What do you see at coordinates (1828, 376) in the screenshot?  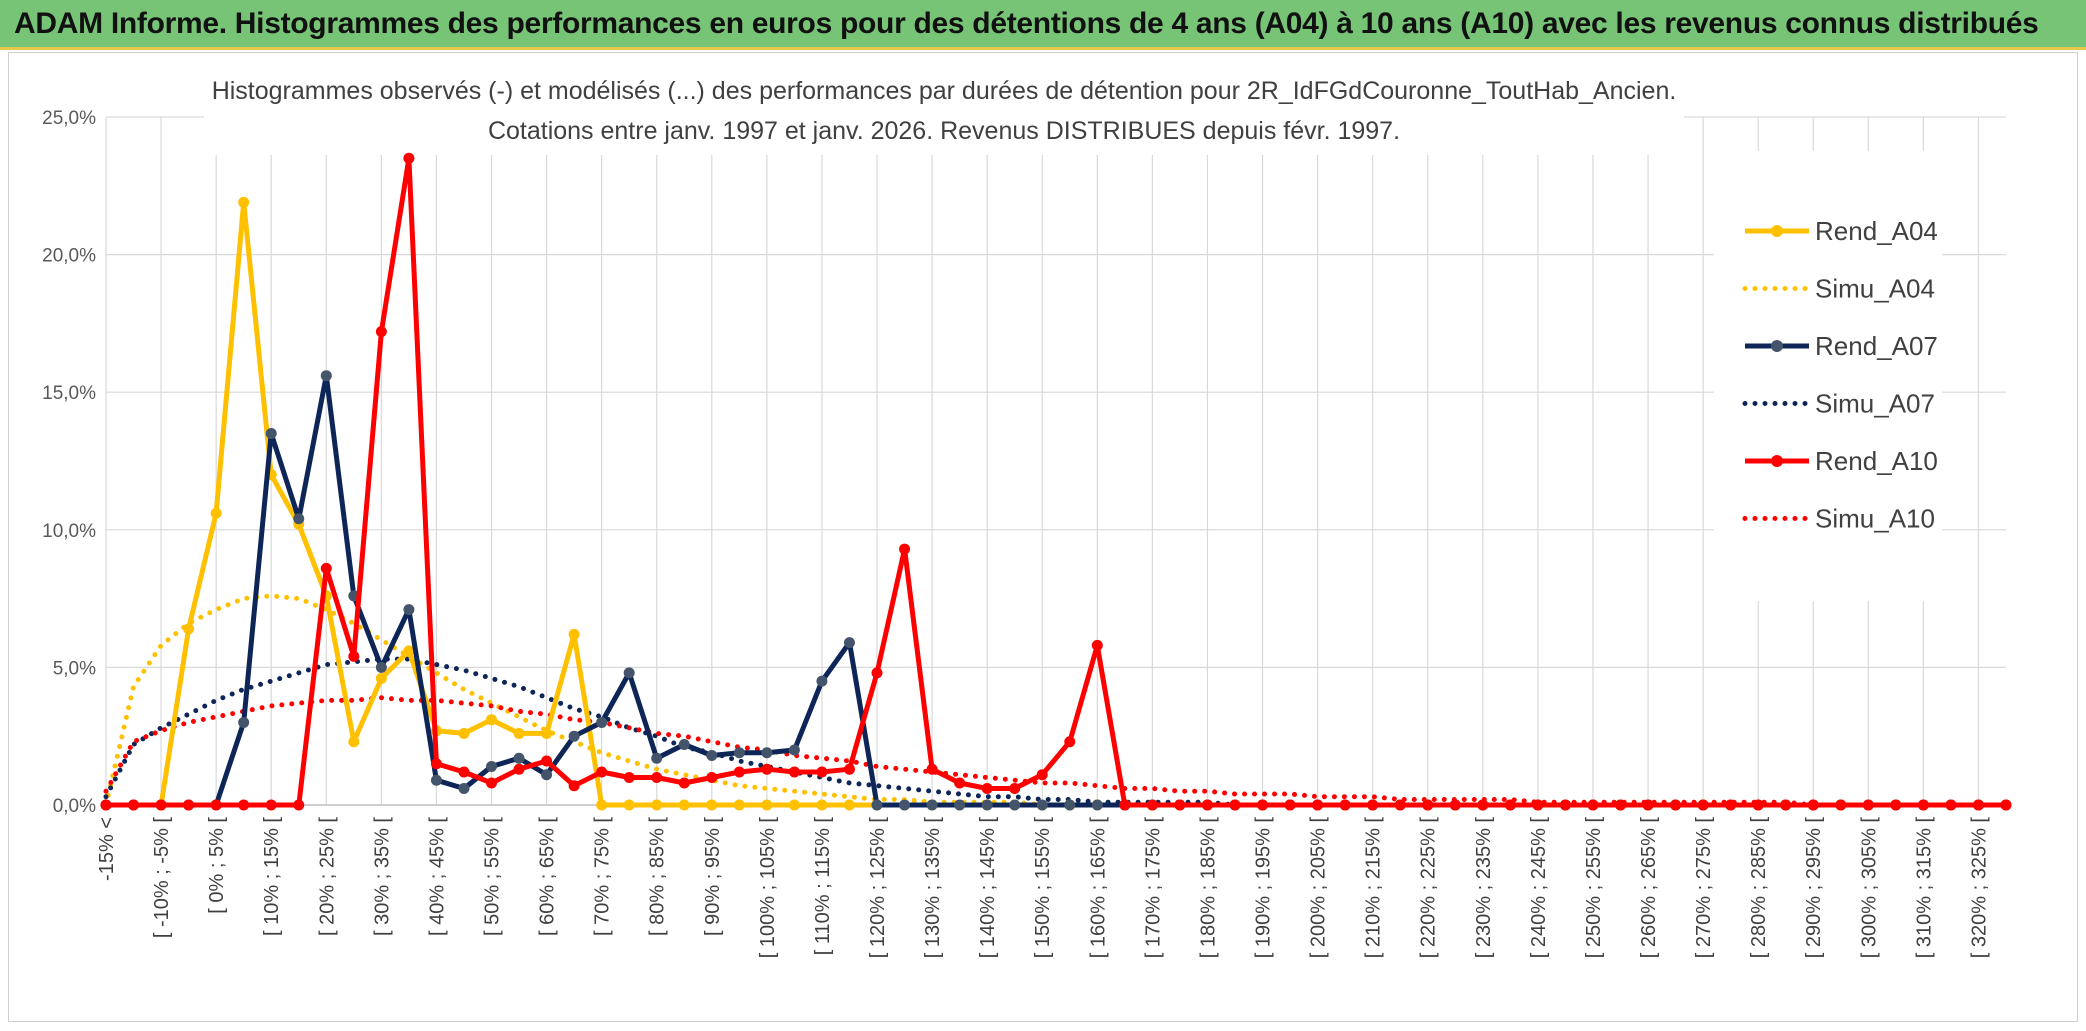 I see `legend-background` at bounding box center [1828, 376].